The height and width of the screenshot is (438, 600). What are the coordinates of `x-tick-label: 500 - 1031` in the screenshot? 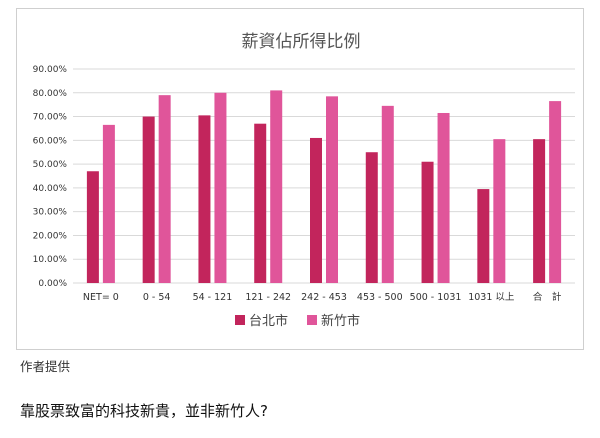 It's located at (436, 297).